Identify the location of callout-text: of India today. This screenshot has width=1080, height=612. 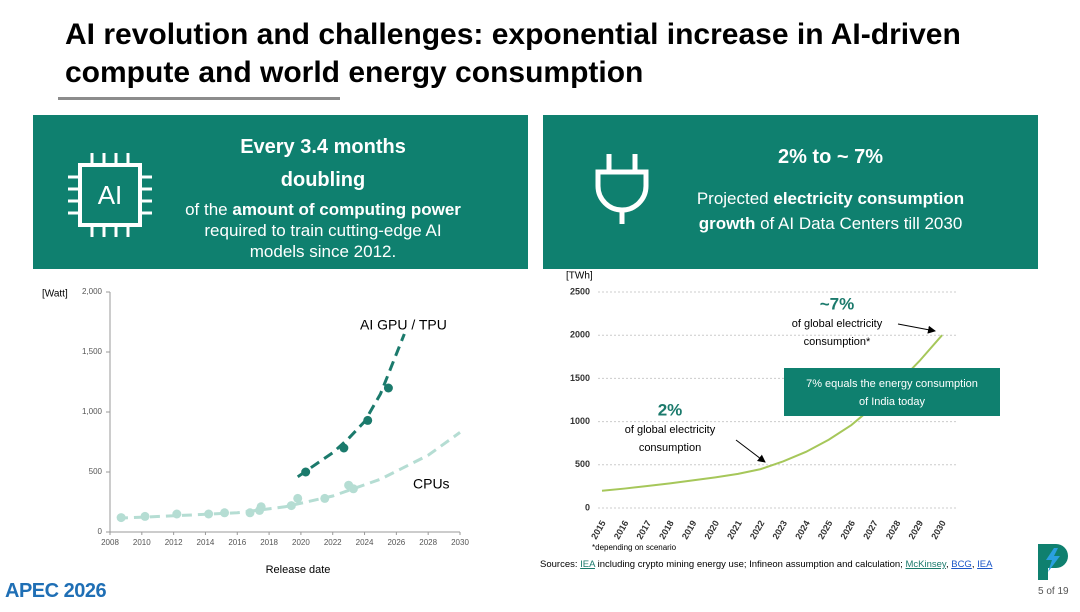
(892, 402).